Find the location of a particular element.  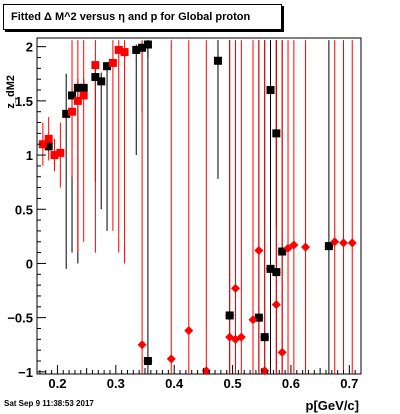

y-tick-label: 2 is located at coordinates (29, 47).